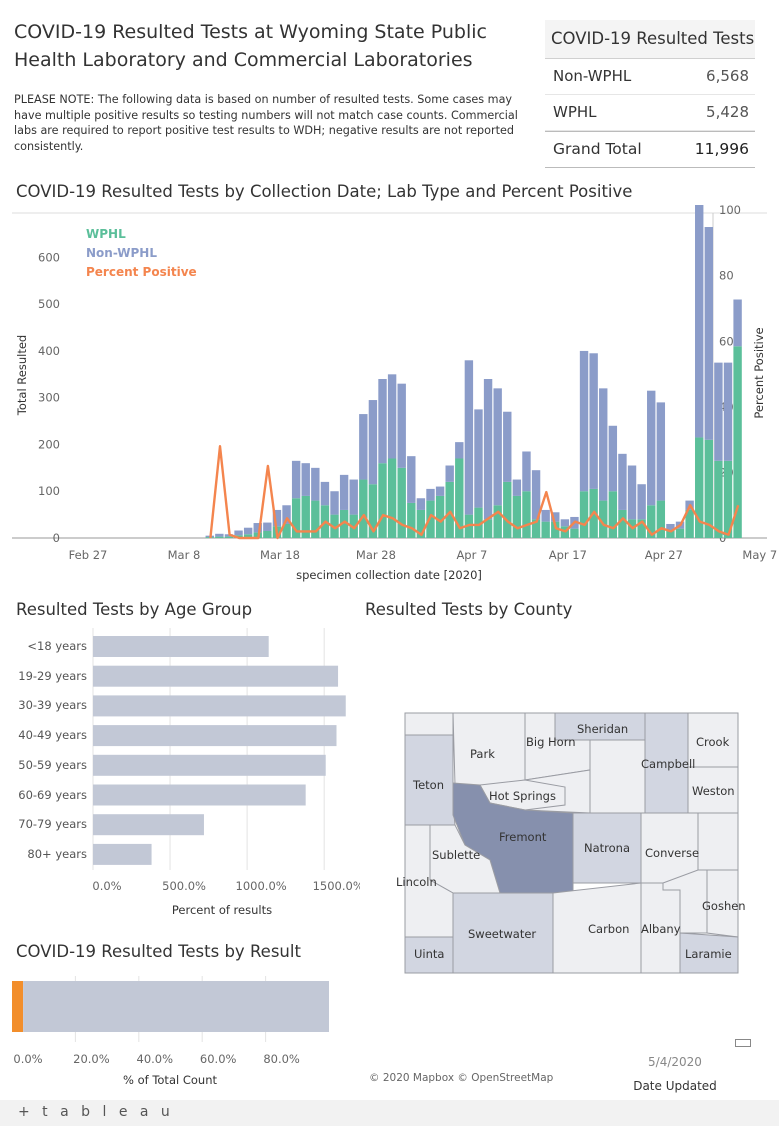 This screenshot has width=779, height=1126. Describe the element at coordinates (617, 776) in the screenshot. I see `county-johnson` at that location.